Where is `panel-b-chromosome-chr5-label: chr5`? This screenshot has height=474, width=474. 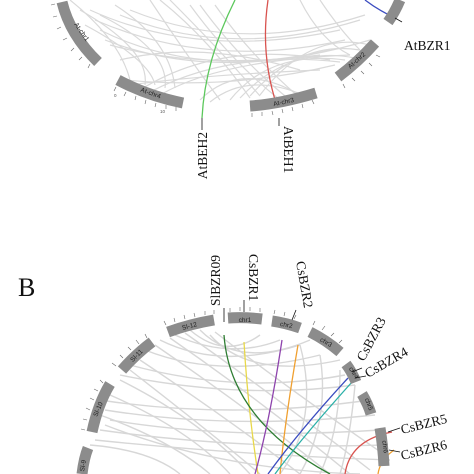 panel-b-chromosome-chr5-label: chr5 is located at coordinates (368, 404).